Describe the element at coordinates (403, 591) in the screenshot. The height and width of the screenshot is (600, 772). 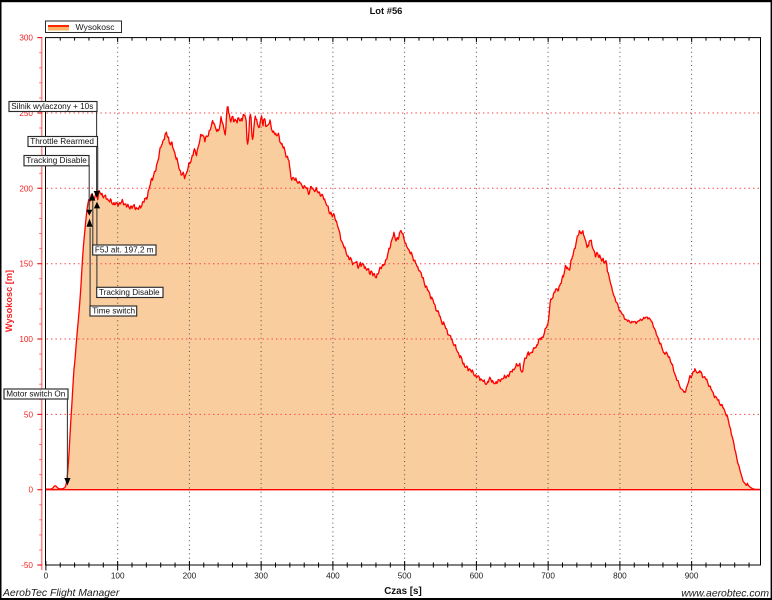
I see `svg-text: Czas [s]` at that location.